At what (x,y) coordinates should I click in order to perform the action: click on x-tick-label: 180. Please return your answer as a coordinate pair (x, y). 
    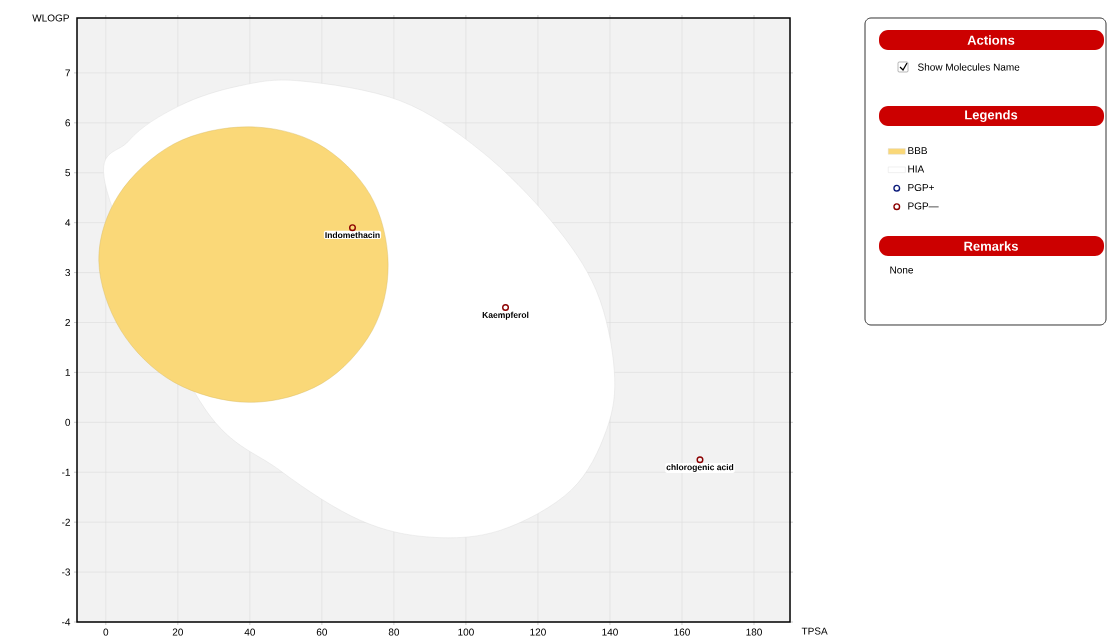
    Looking at the image, I should click on (754, 632).